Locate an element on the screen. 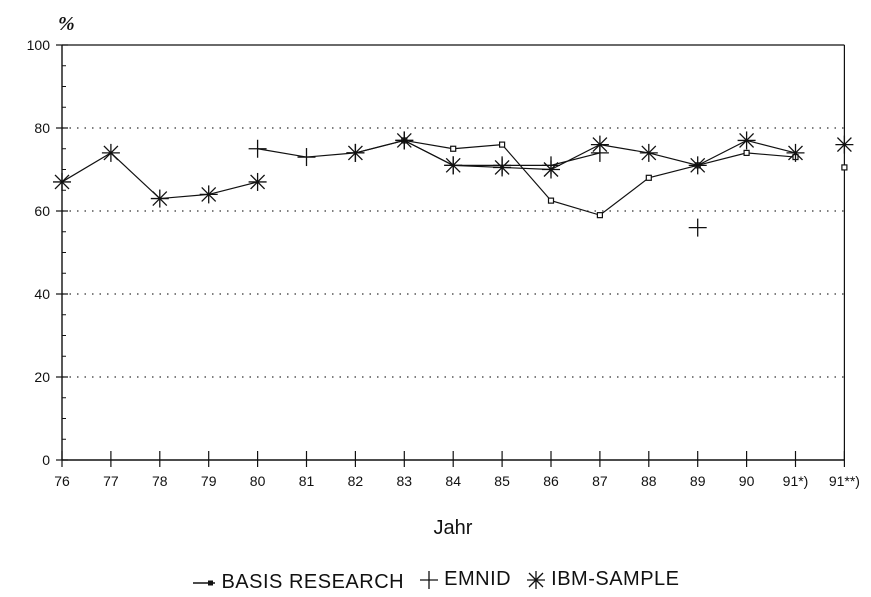 The image size is (871, 597). y-tick-label: 80 is located at coordinates (42, 128).